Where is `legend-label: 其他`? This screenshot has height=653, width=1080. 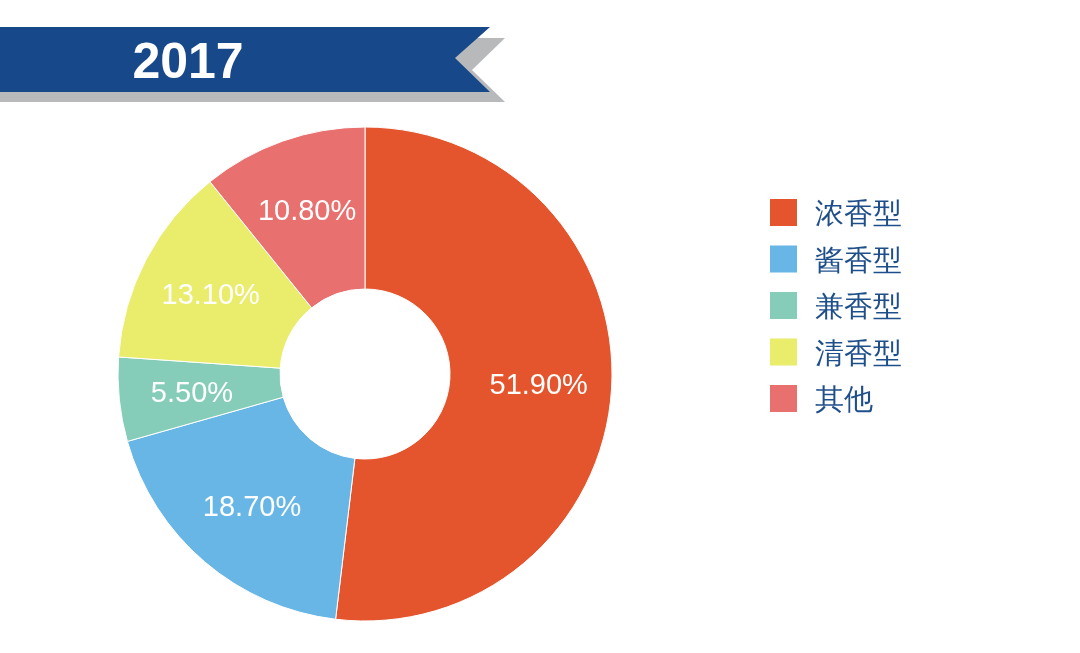 legend-label: 其他 is located at coordinates (844, 399).